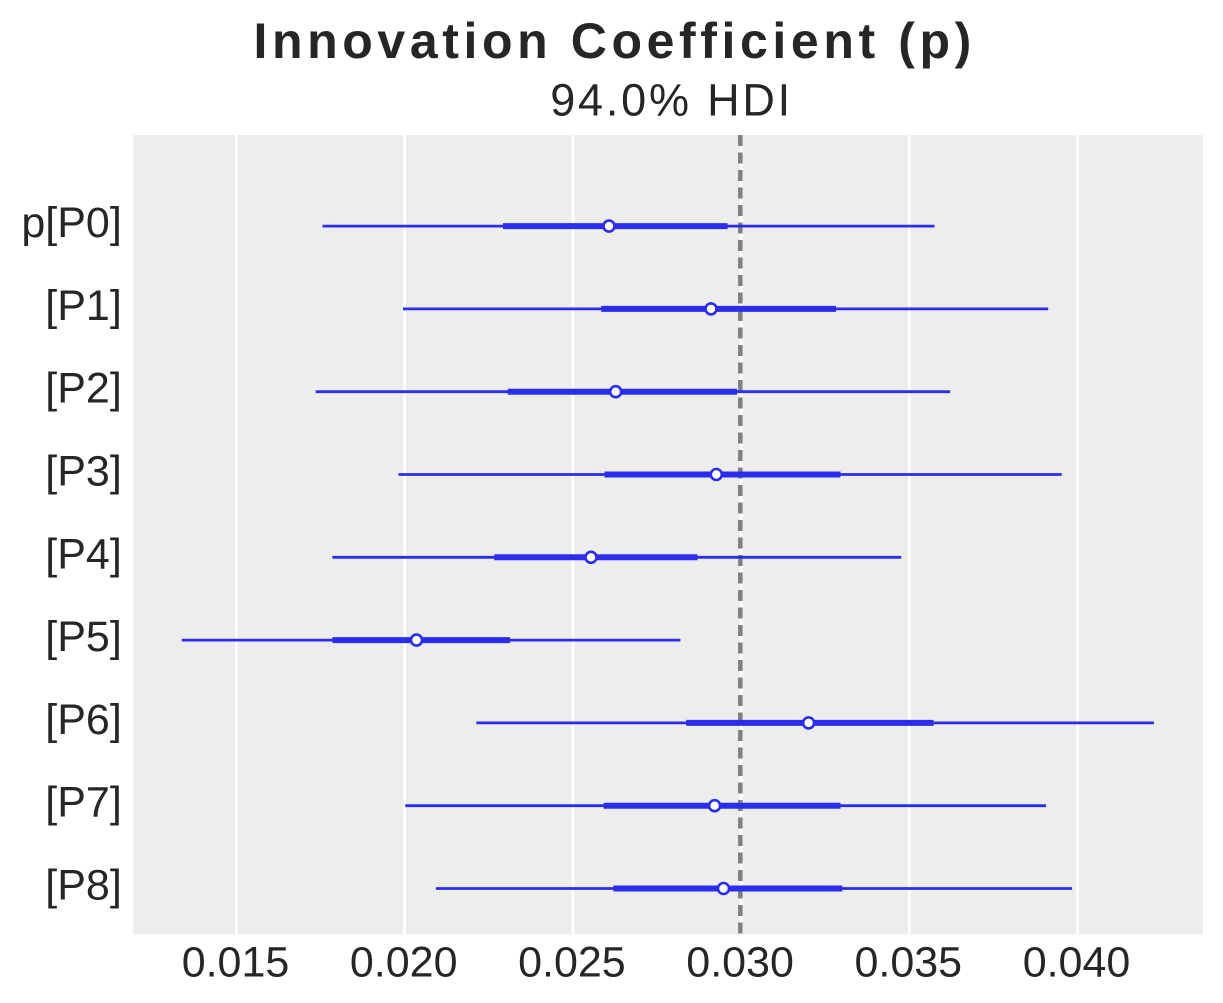 This screenshot has width=1223, height=1003. I want to click on svg-text: [P6], so click(83, 720).